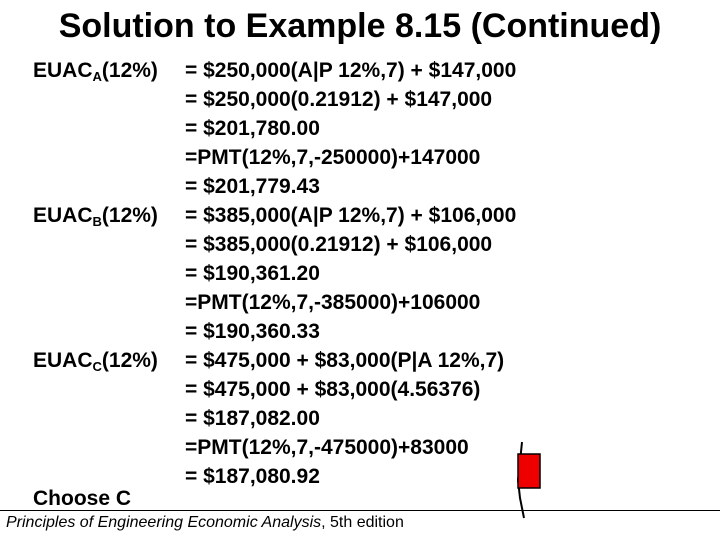  What do you see at coordinates (252, 186) in the screenshot?
I see `euac-a-line-5: = $201,779.43` at bounding box center [252, 186].